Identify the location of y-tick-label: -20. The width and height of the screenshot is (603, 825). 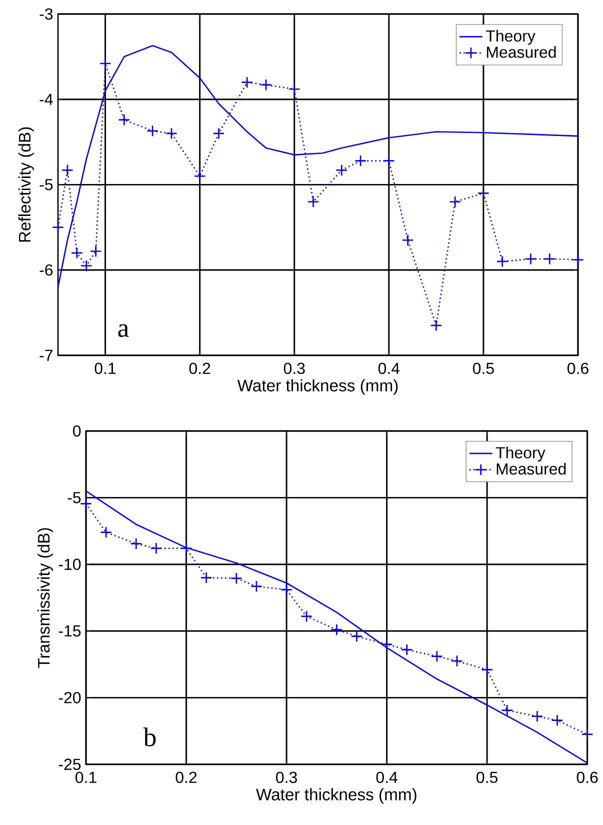
(69, 698).